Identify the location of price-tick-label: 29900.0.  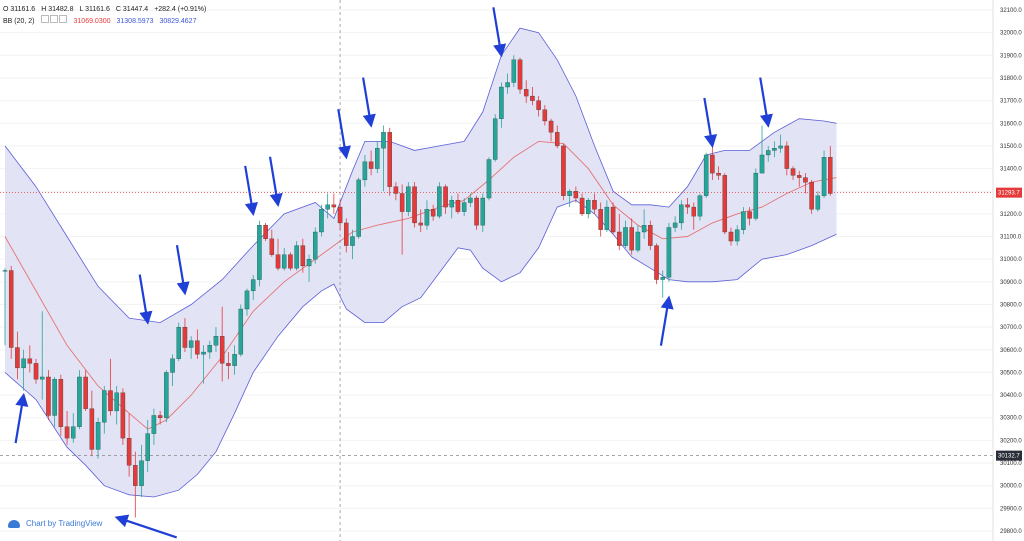
(1011, 509).